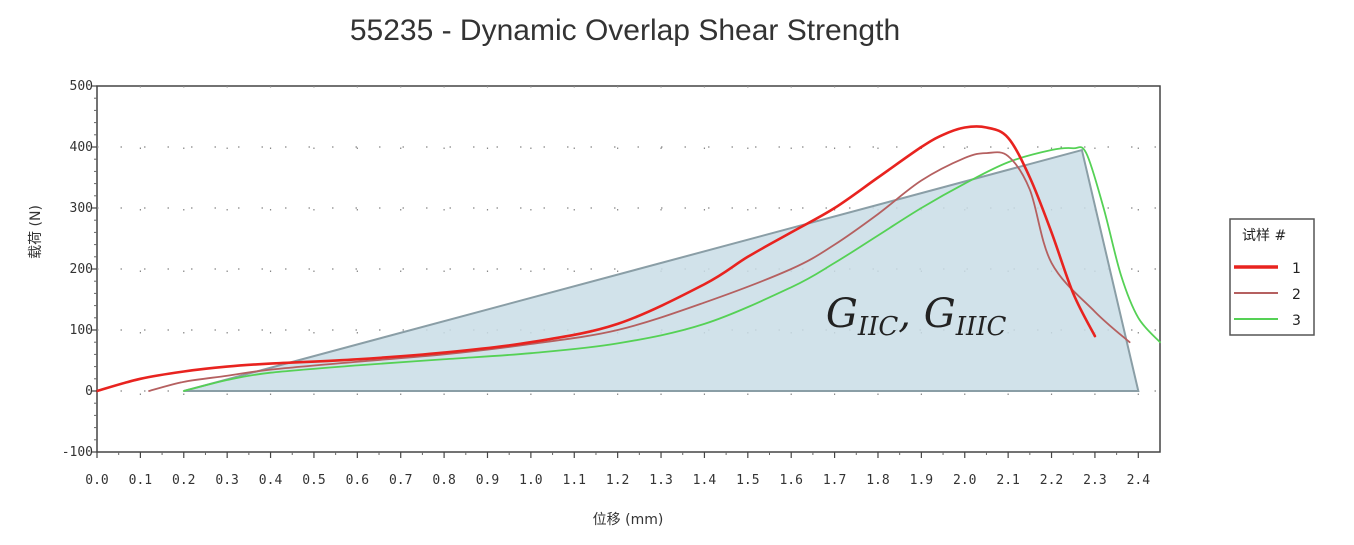 Image resolution: width=1354 pixels, height=545 pixels. I want to click on annotation-base-1: G, so click(842, 314).